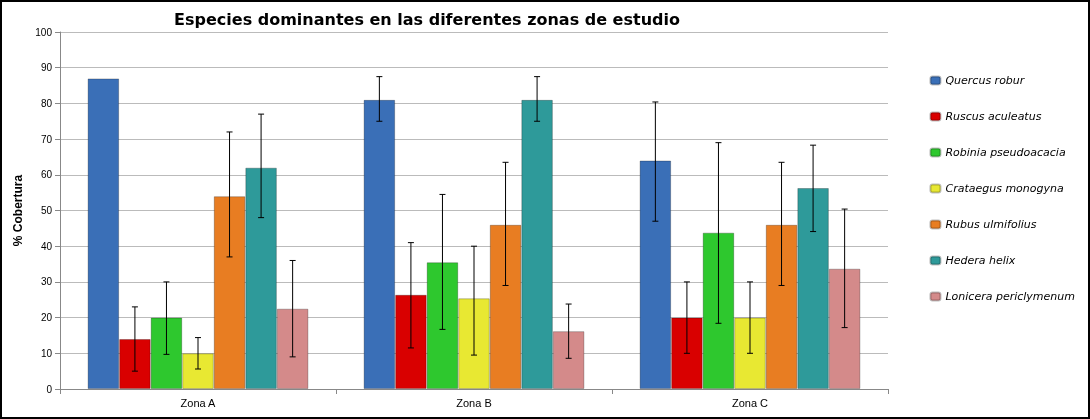 The image size is (1090, 419). What do you see at coordinates (46, 210) in the screenshot?
I see `y-tick-label: 50` at bounding box center [46, 210].